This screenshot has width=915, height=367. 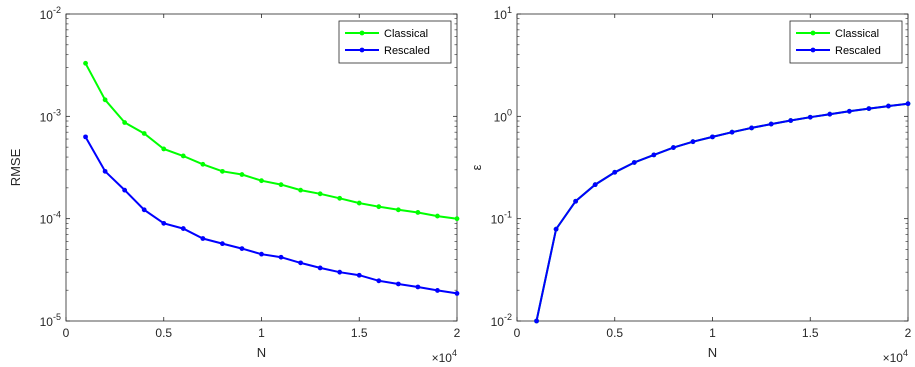 What do you see at coordinates (813, 50) in the screenshot?
I see `legend-marker-rescaled` at bounding box center [813, 50].